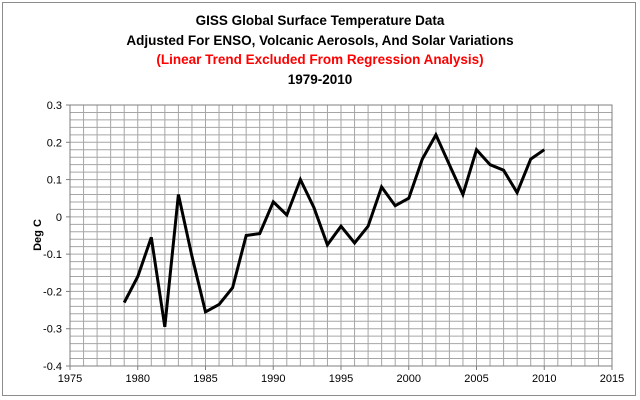  Describe the element at coordinates (612, 379) in the screenshot. I see `x-tick-label: 2015` at that location.